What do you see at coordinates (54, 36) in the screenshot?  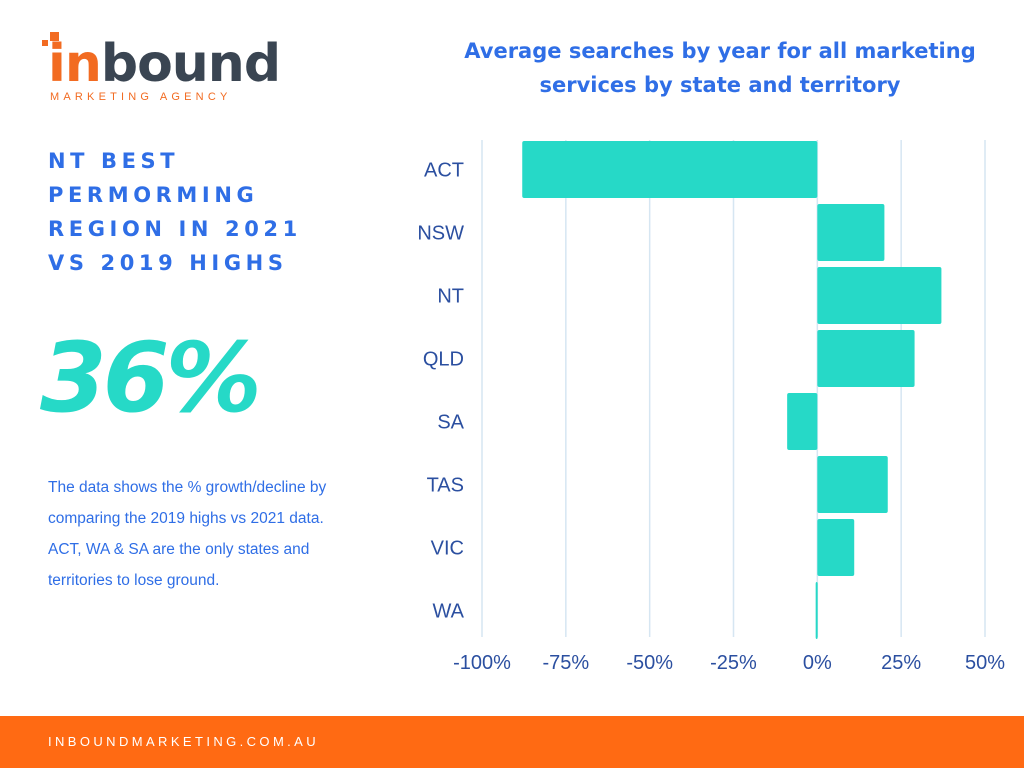 I see `logo-dot-decoration` at bounding box center [54, 36].